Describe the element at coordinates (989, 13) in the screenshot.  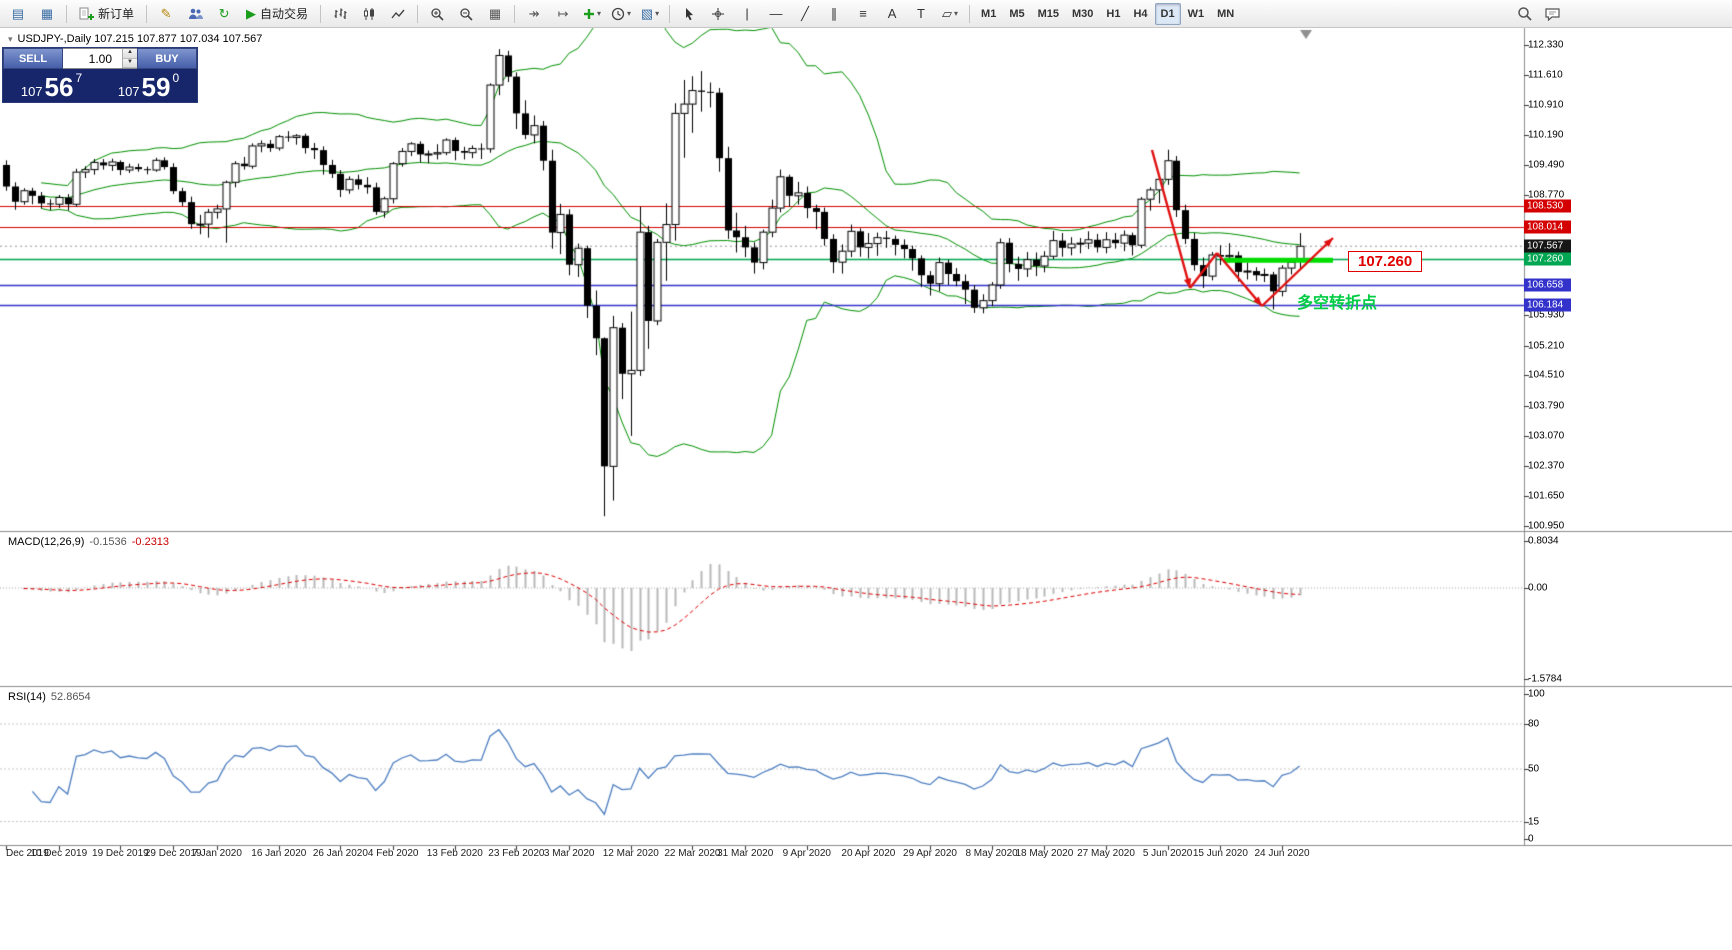
I see `timeframe-m1-button: M1` at that location.